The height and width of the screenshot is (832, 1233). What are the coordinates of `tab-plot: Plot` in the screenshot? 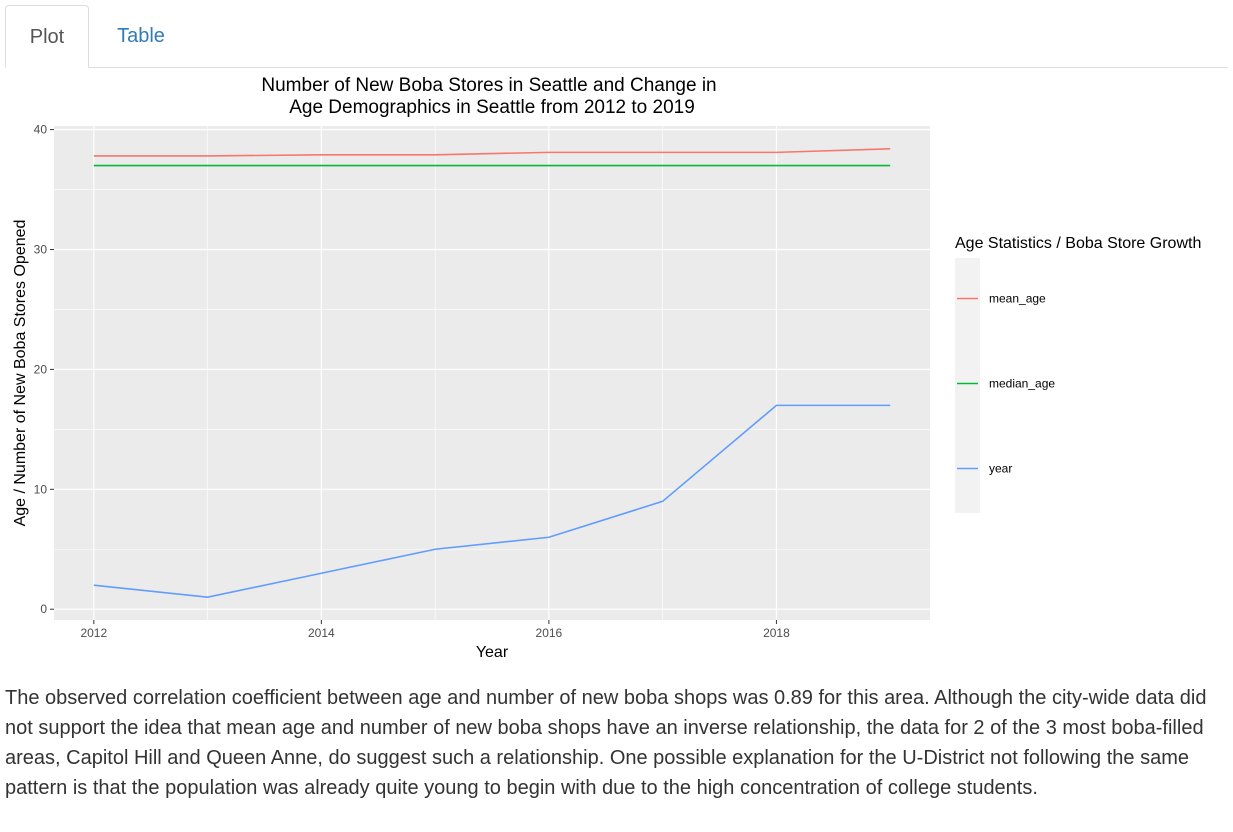 It's located at (47, 36).